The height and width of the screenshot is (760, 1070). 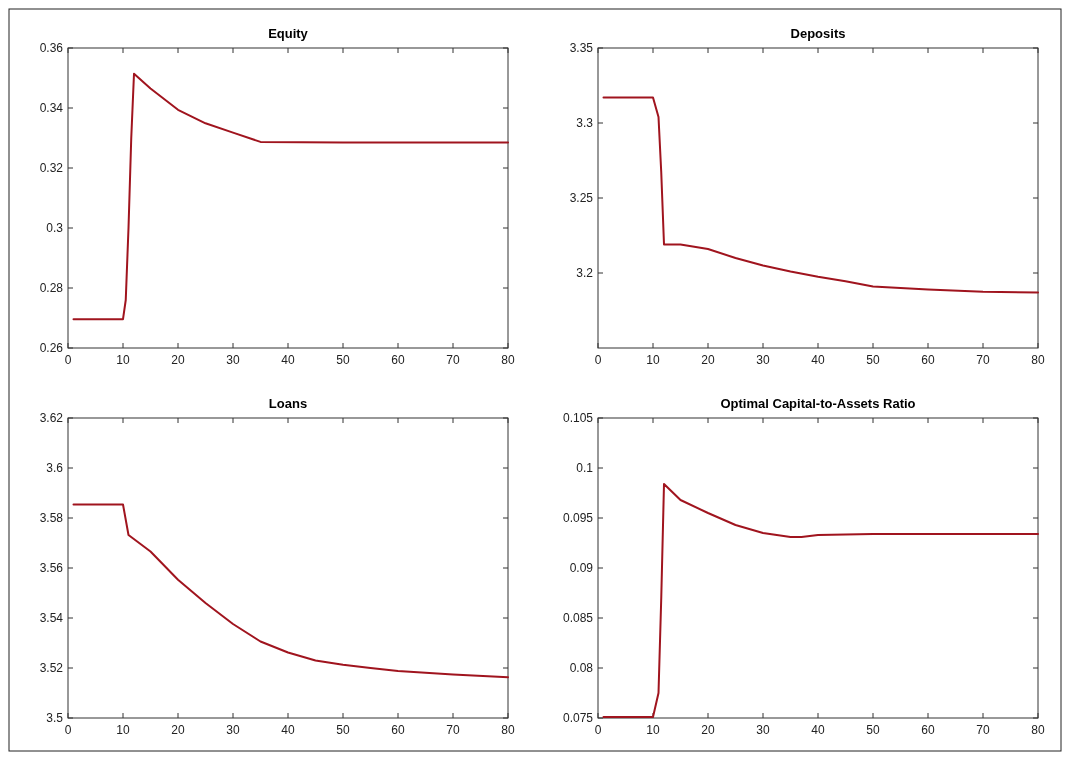 What do you see at coordinates (55, 228) in the screenshot?
I see `y-tick-label: 0.3` at bounding box center [55, 228].